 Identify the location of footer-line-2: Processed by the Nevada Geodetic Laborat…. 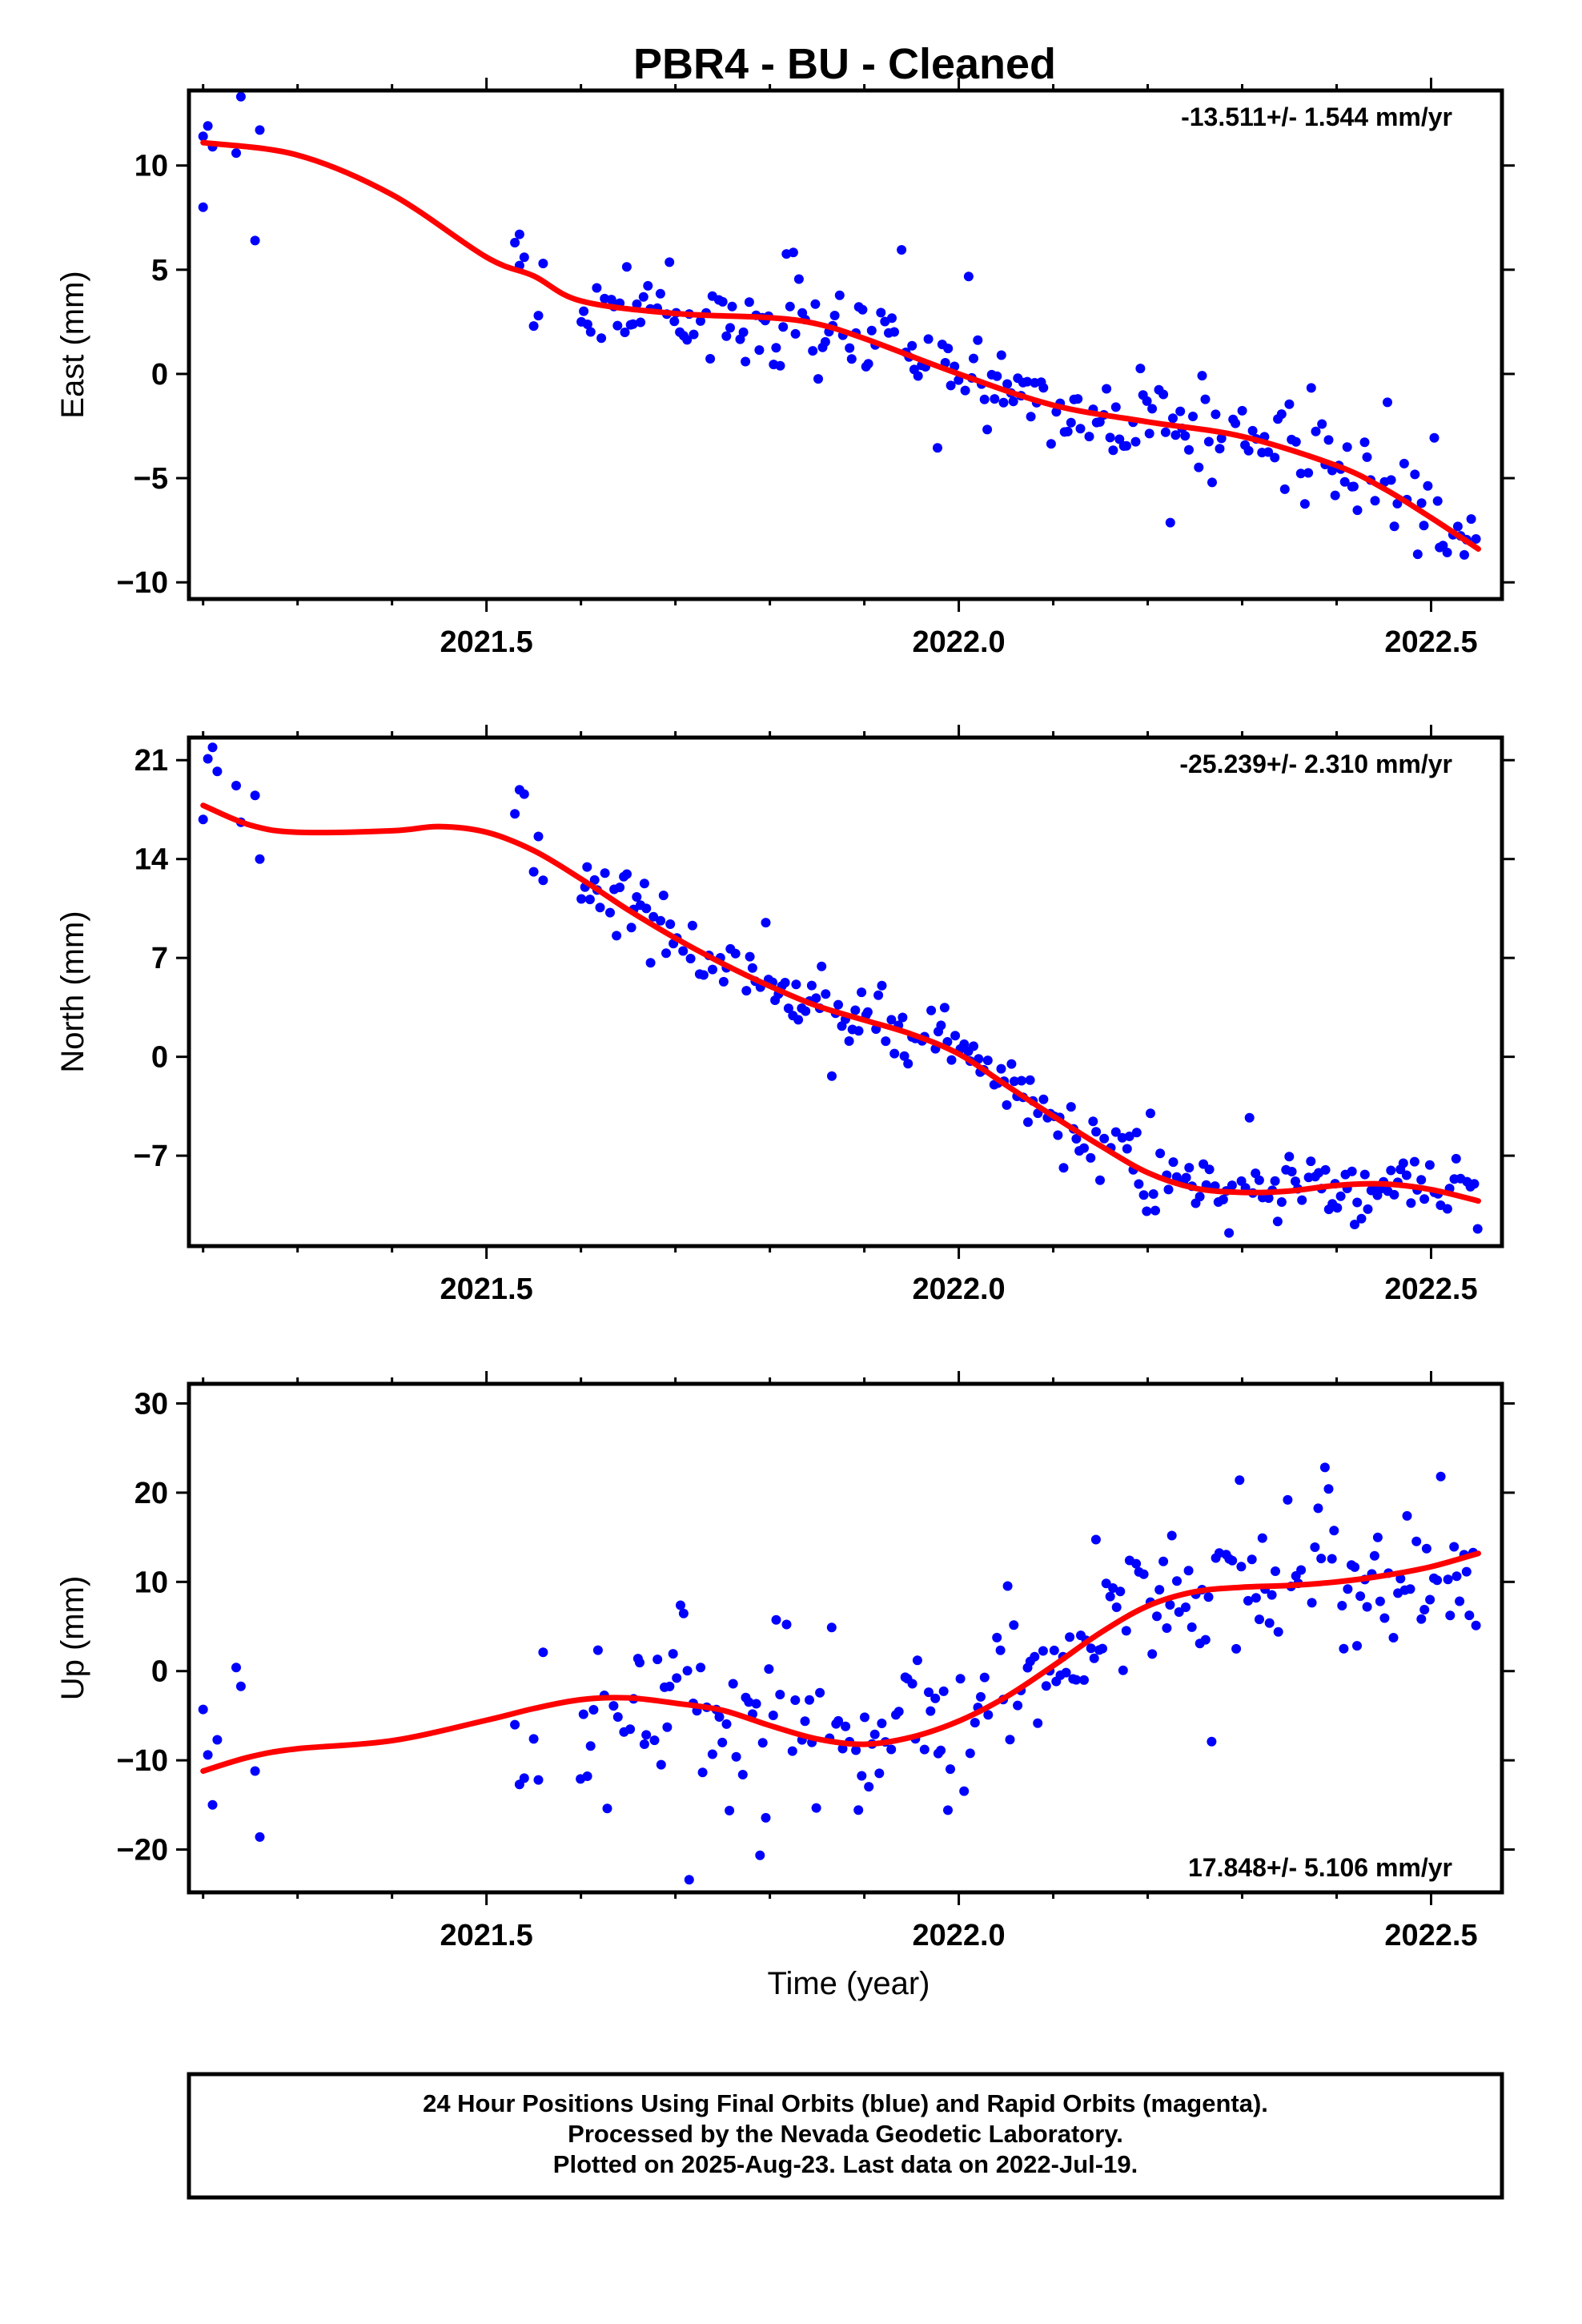
(846, 2134).